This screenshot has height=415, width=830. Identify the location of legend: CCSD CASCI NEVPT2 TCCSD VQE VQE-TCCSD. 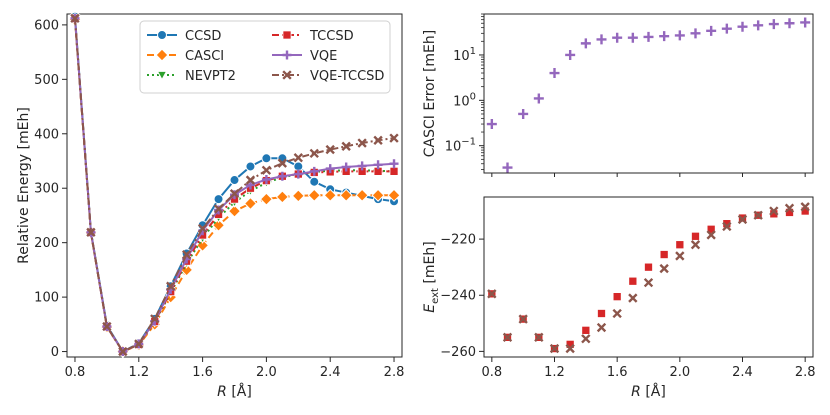
(265, 57).